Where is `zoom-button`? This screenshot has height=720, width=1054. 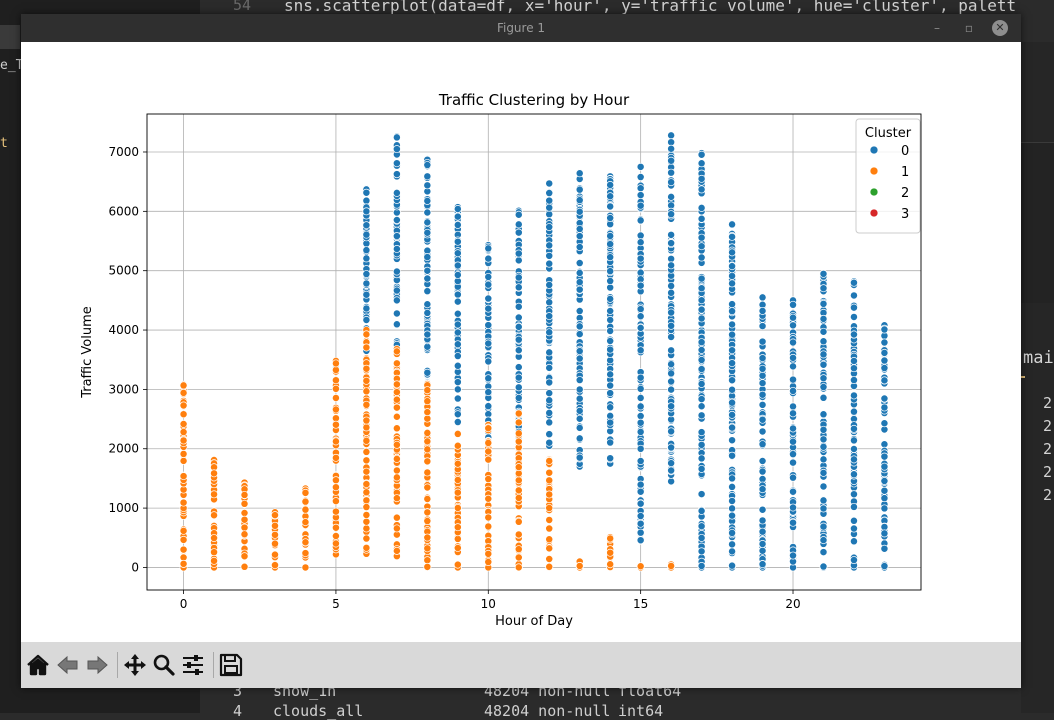 zoom-button is located at coordinates (164, 665).